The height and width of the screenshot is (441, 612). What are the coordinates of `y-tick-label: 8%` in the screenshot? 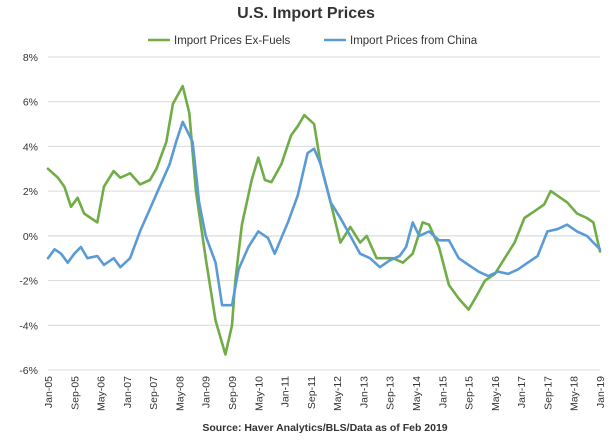 It's located at (30, 58).